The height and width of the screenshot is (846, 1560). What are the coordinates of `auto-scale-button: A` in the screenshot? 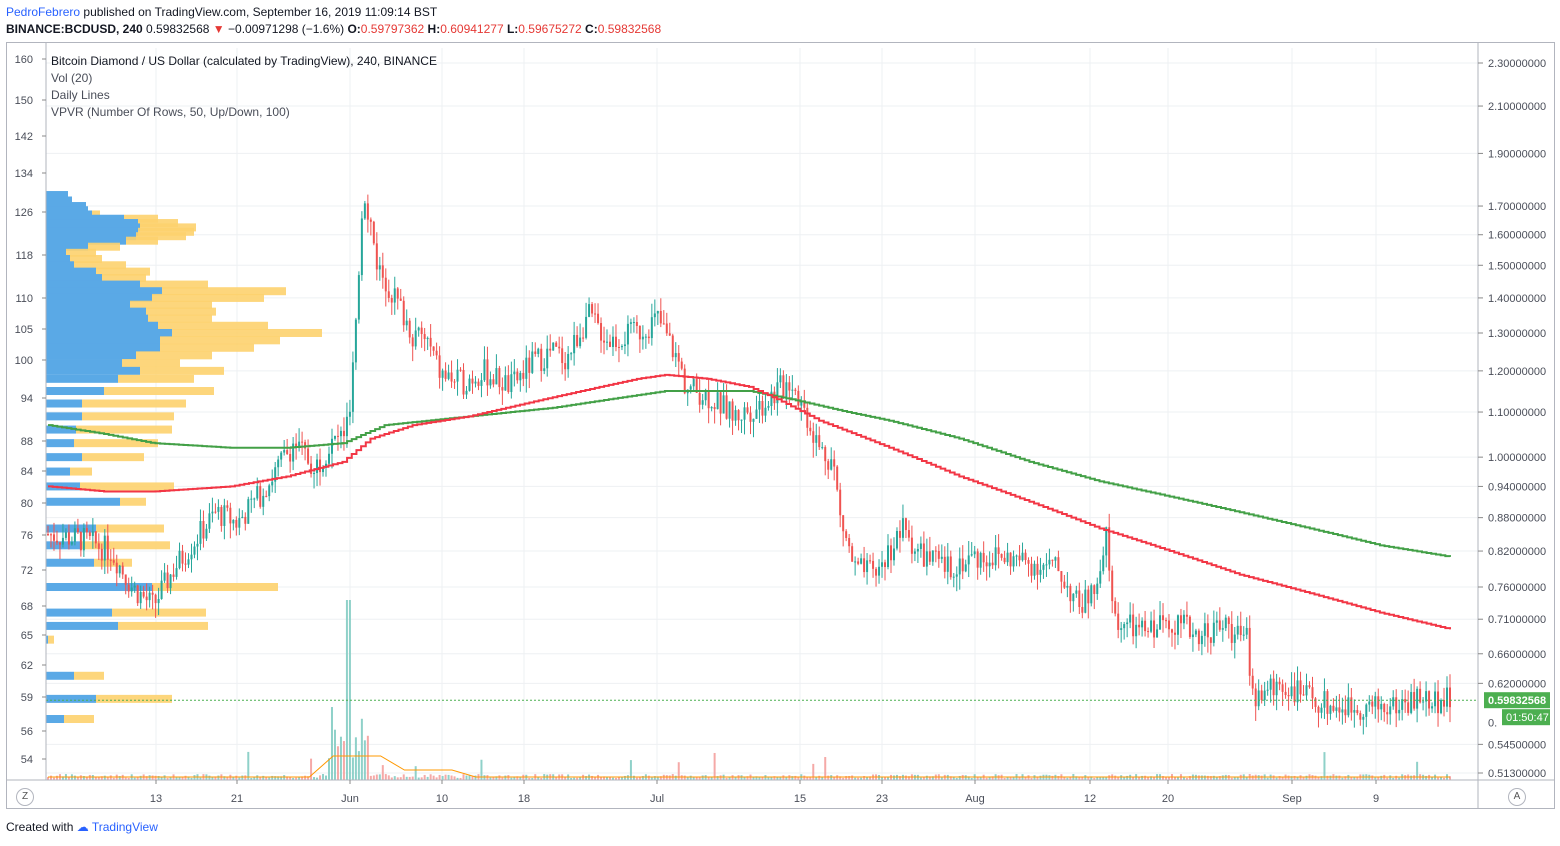 It's located at (1517, 797).